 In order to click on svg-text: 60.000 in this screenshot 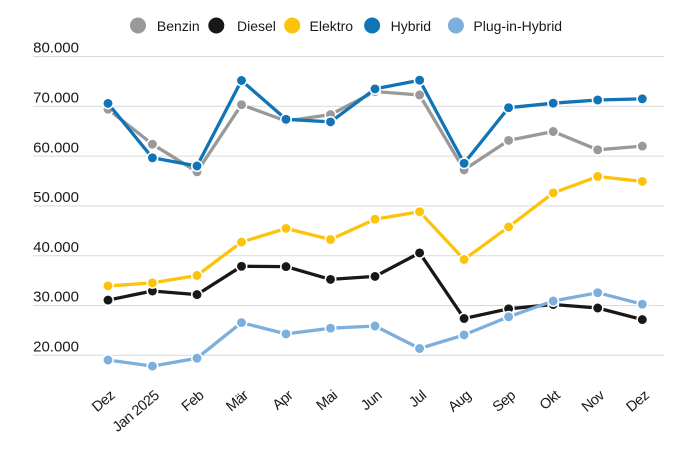, I will do `click(56, 147)`.